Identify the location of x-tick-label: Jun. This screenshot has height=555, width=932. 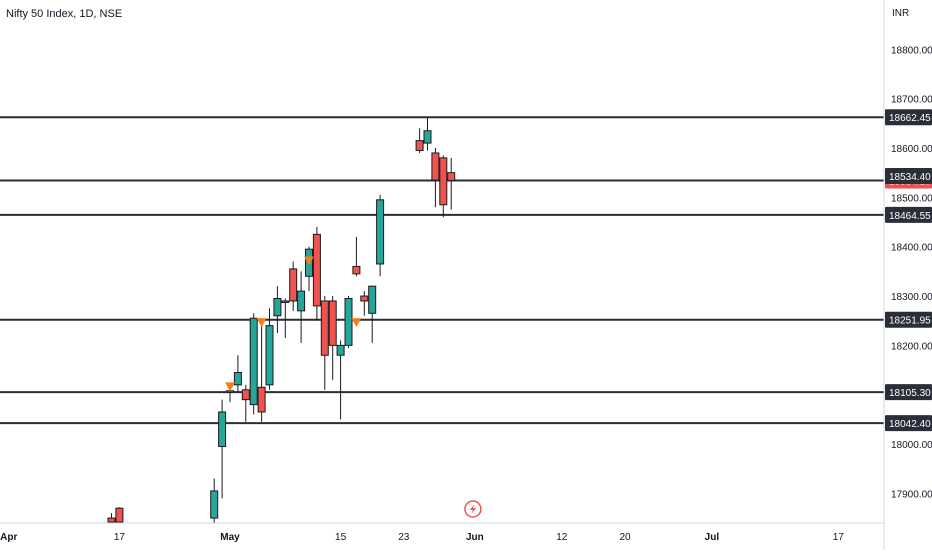
(475, 537).